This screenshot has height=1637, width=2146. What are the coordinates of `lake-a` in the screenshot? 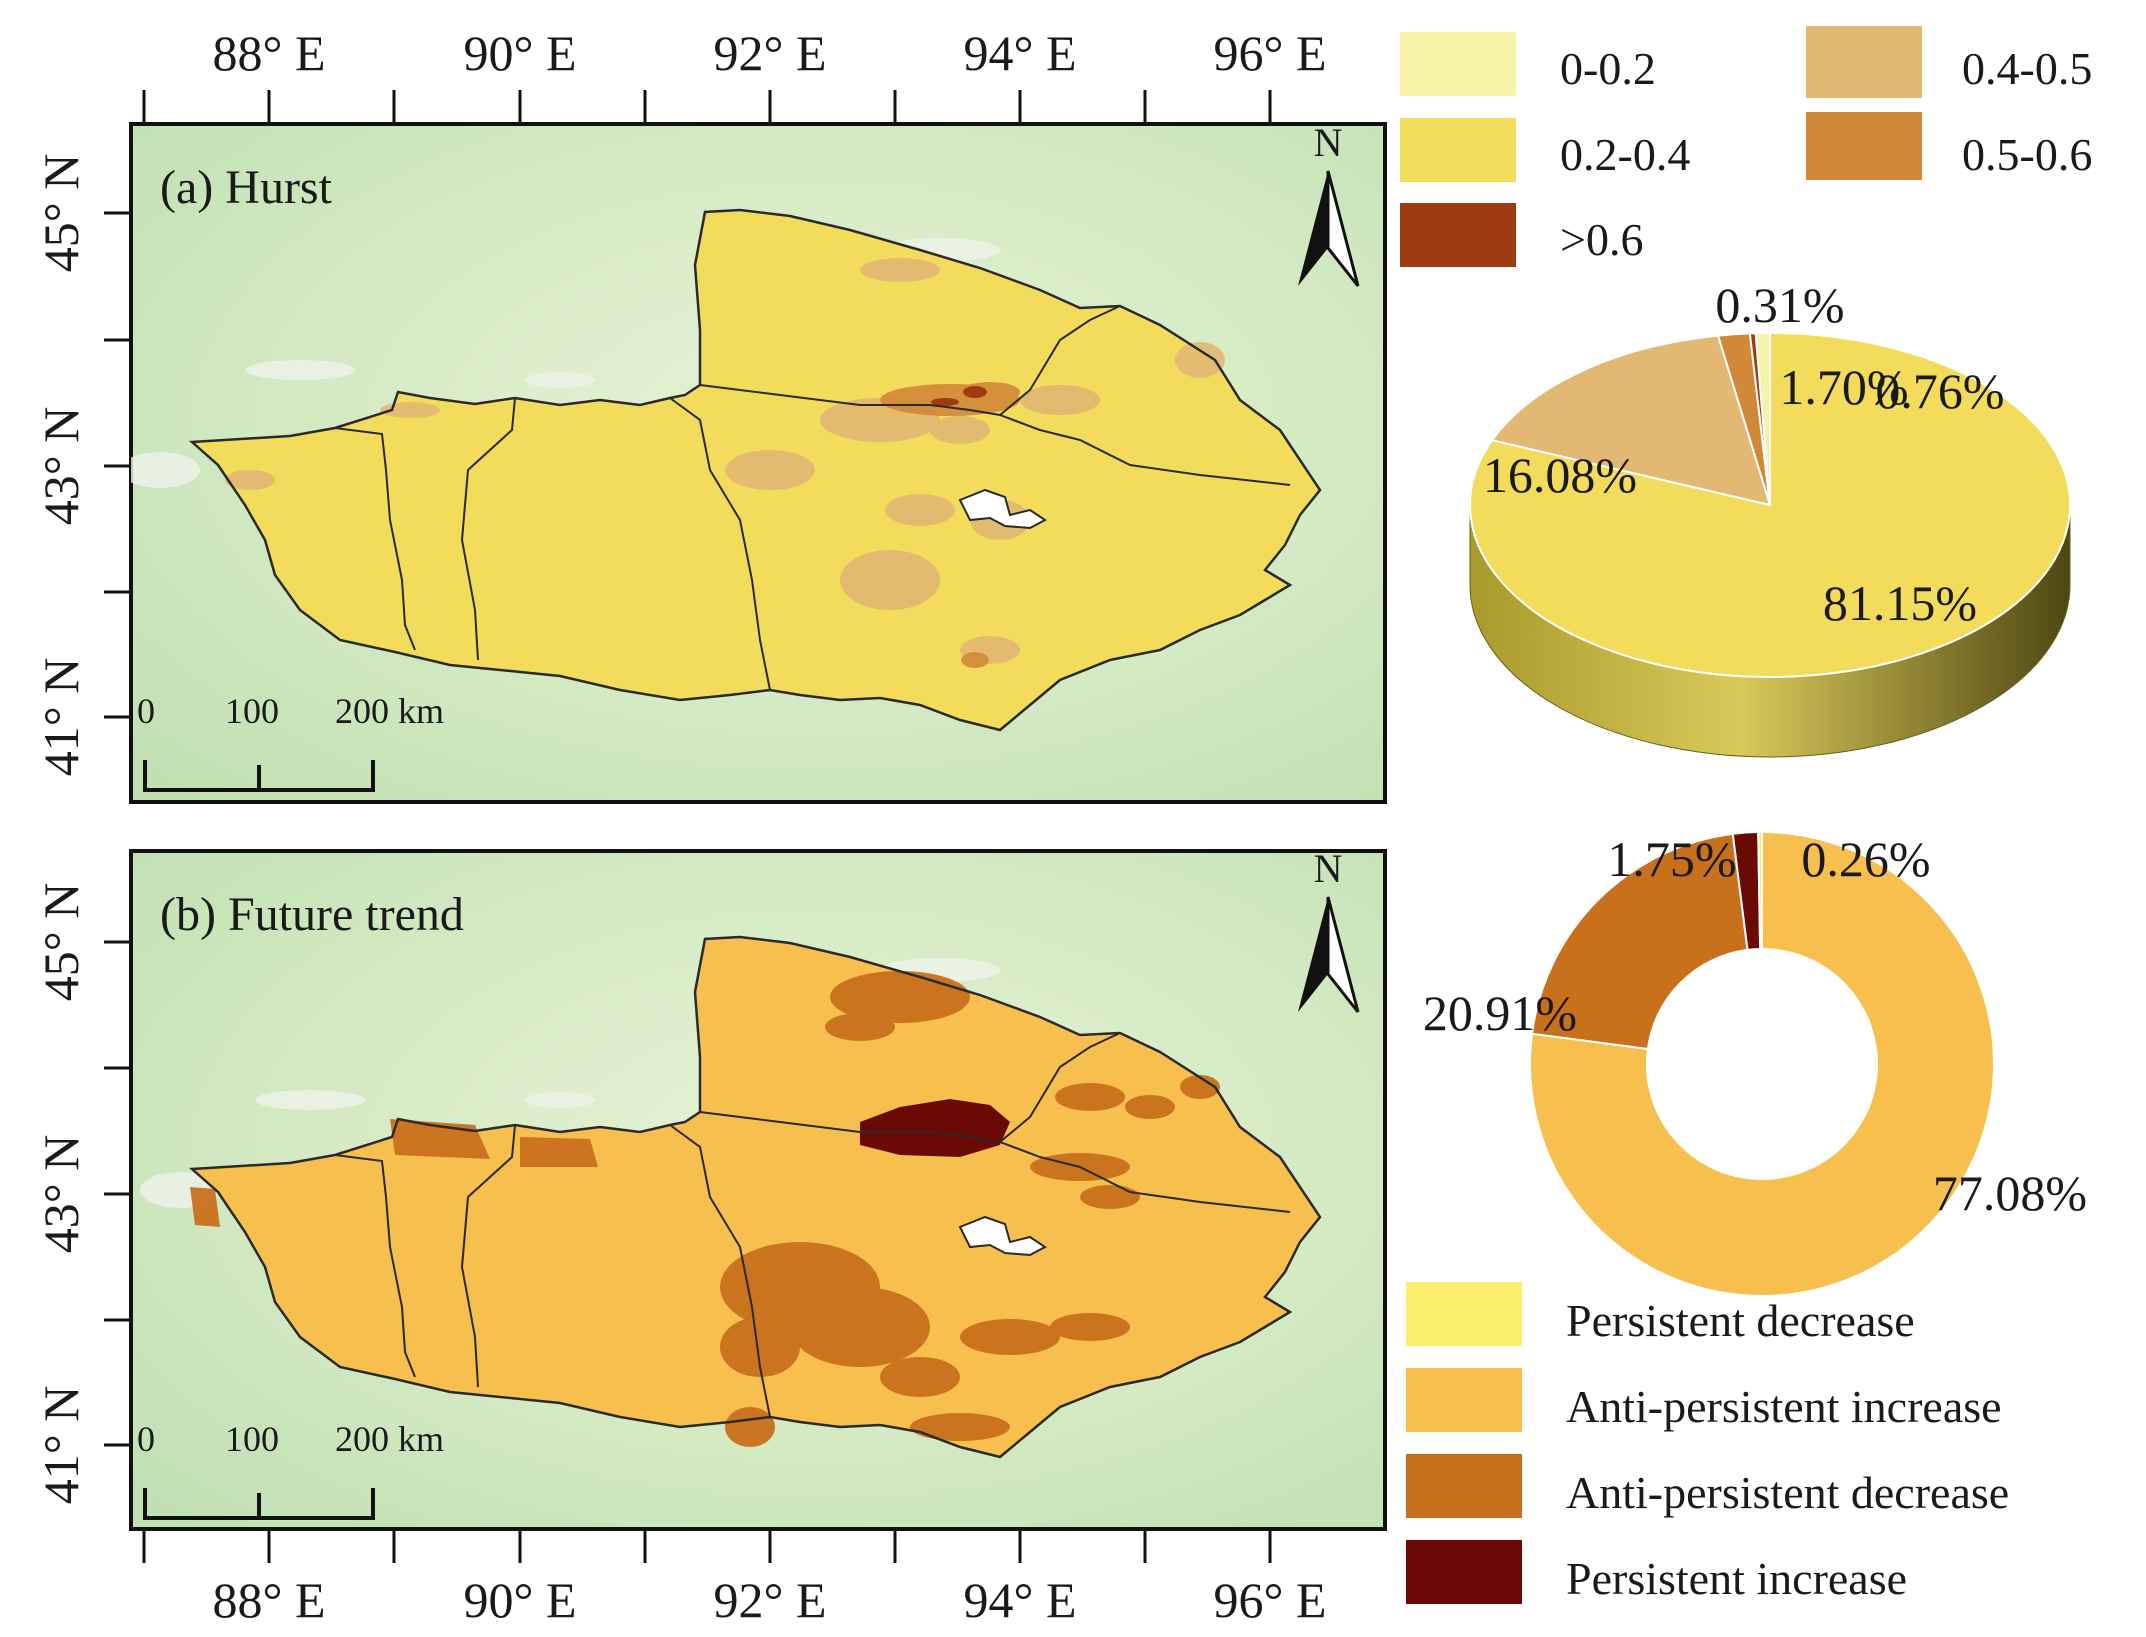 It's located at (1002, 509).